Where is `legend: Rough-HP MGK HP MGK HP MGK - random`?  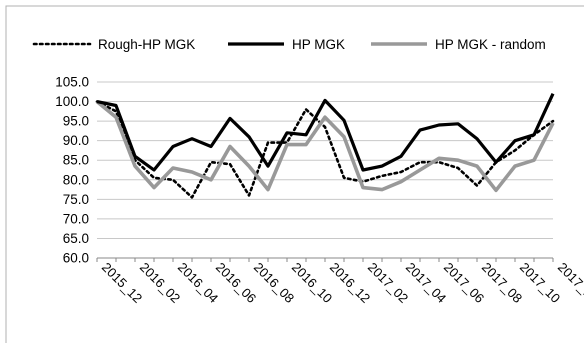
legend: Rough-HP MGK HP MGK HP MGK - random is located at coordinates (289, 44).